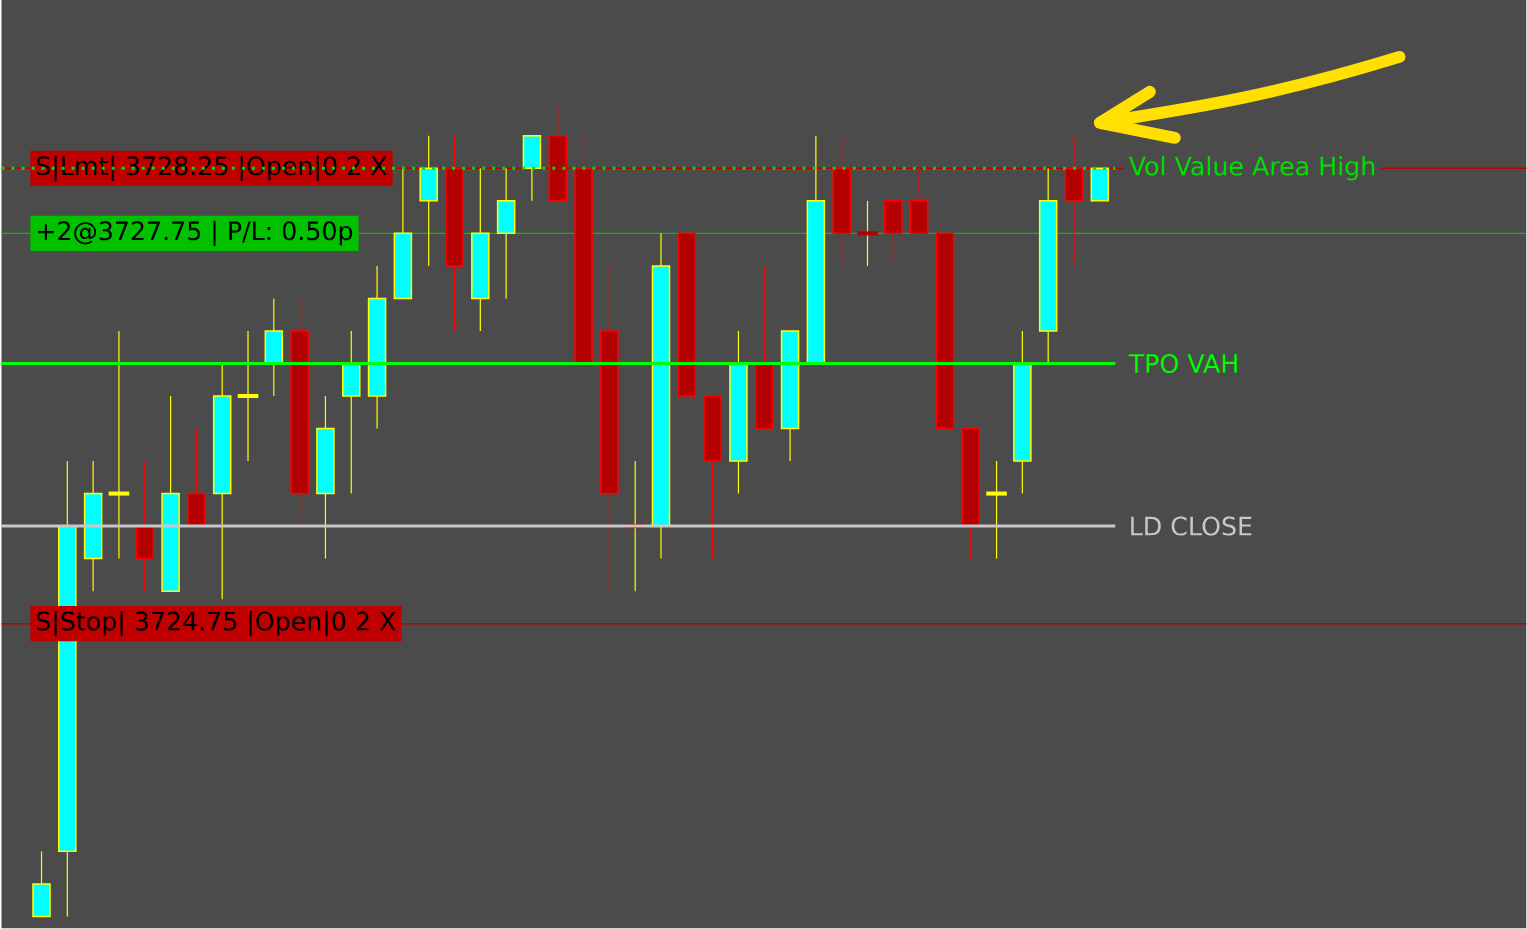 The image size is (1527, 929). Describe the element at coordinates (1251, 168) in the screenshot. I see `ref-line-label: Vol Value Area High` at that location.